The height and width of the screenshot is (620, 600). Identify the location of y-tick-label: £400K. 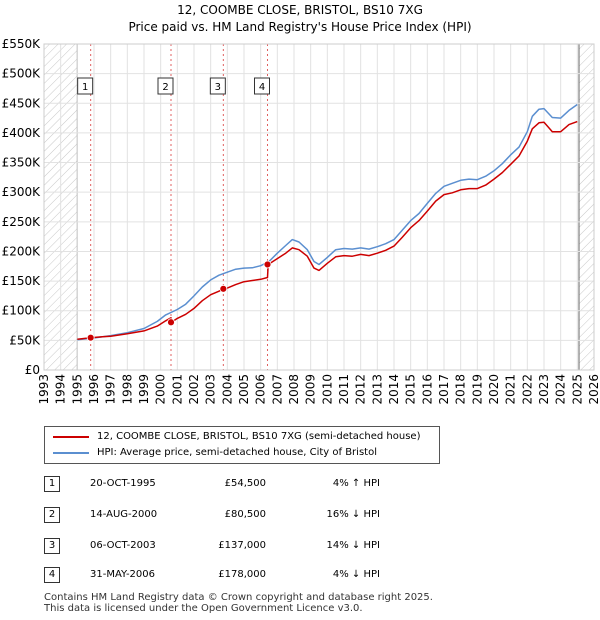
(22, 133).